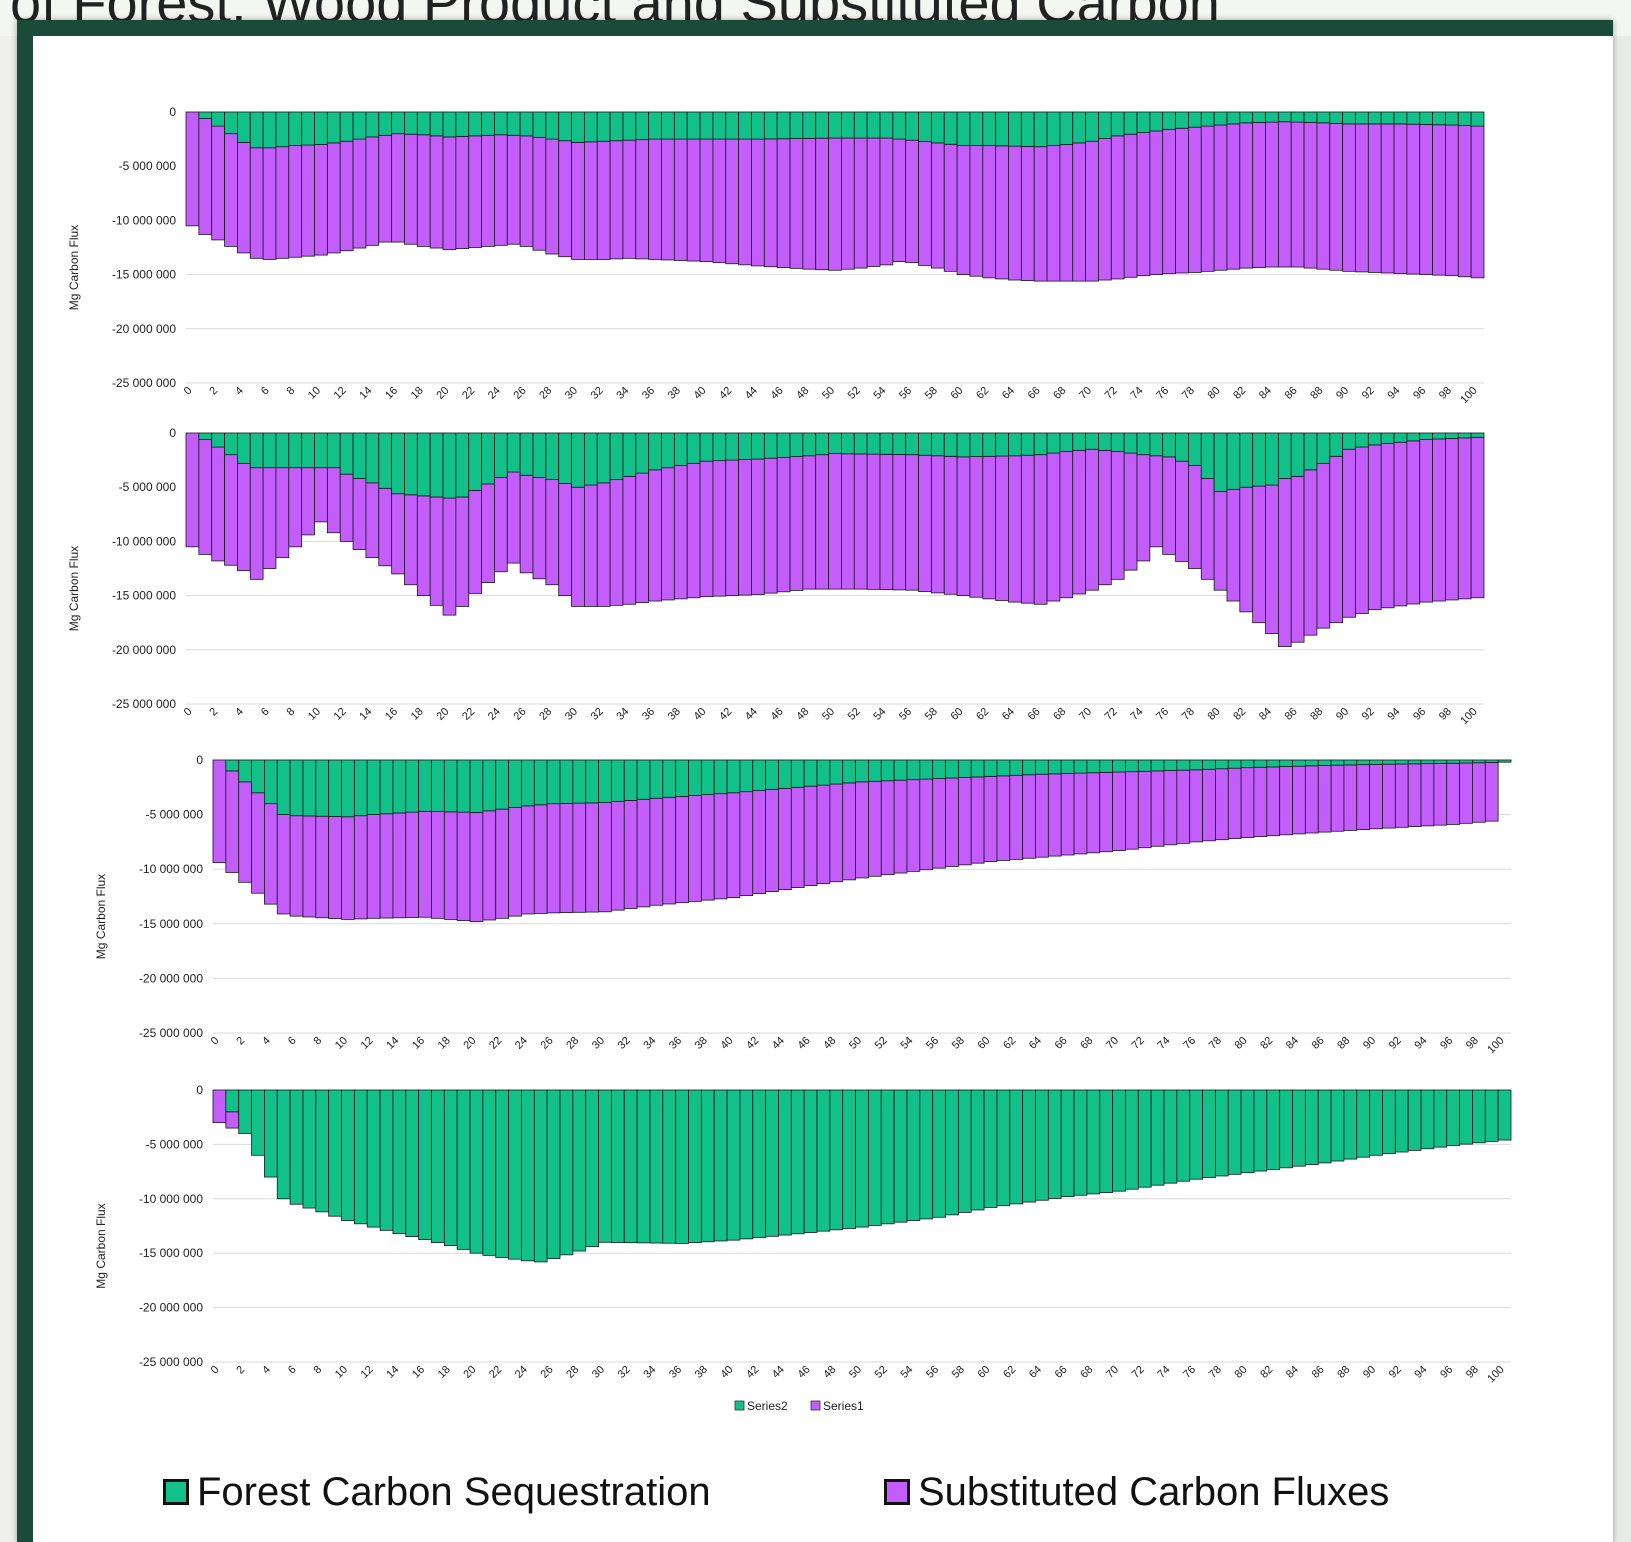 The width and height of the screenshot is (1631, 1542). What do you see at coordinates (777, 714) in the screenshot?
I see `x-tick-label: 46` at bounding box center [777, 714].